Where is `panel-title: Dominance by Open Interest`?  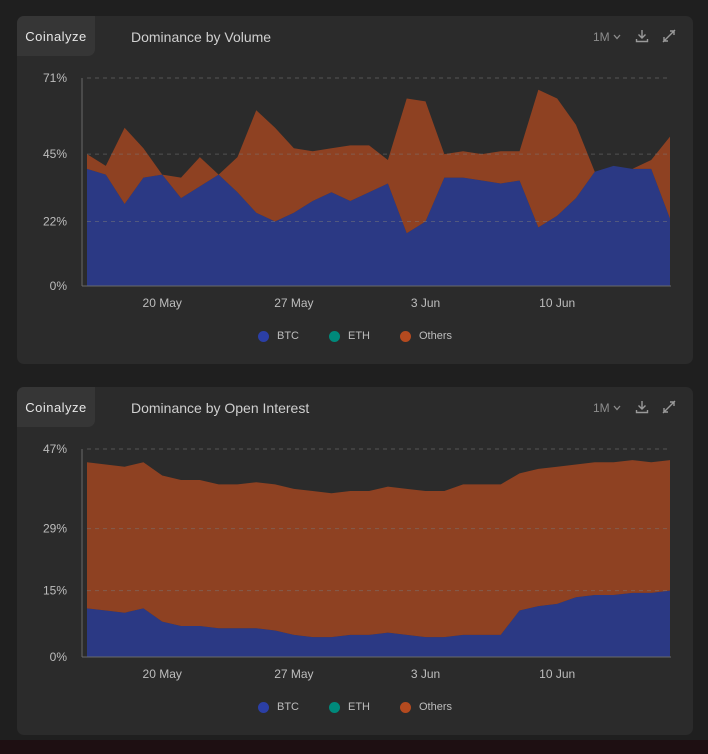 panel-title: Dominance by Open Interest is located at coordinates (220, 408).